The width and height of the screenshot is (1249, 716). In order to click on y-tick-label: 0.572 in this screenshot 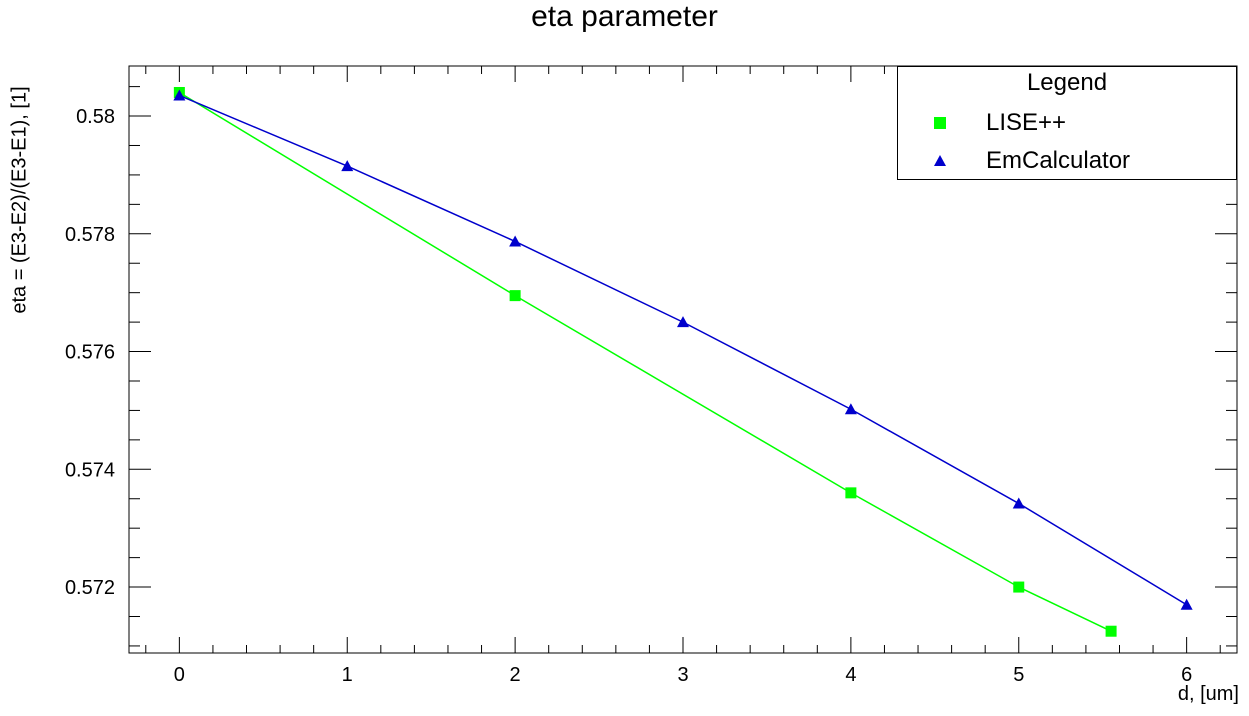, I will do `click(90, 588)`.